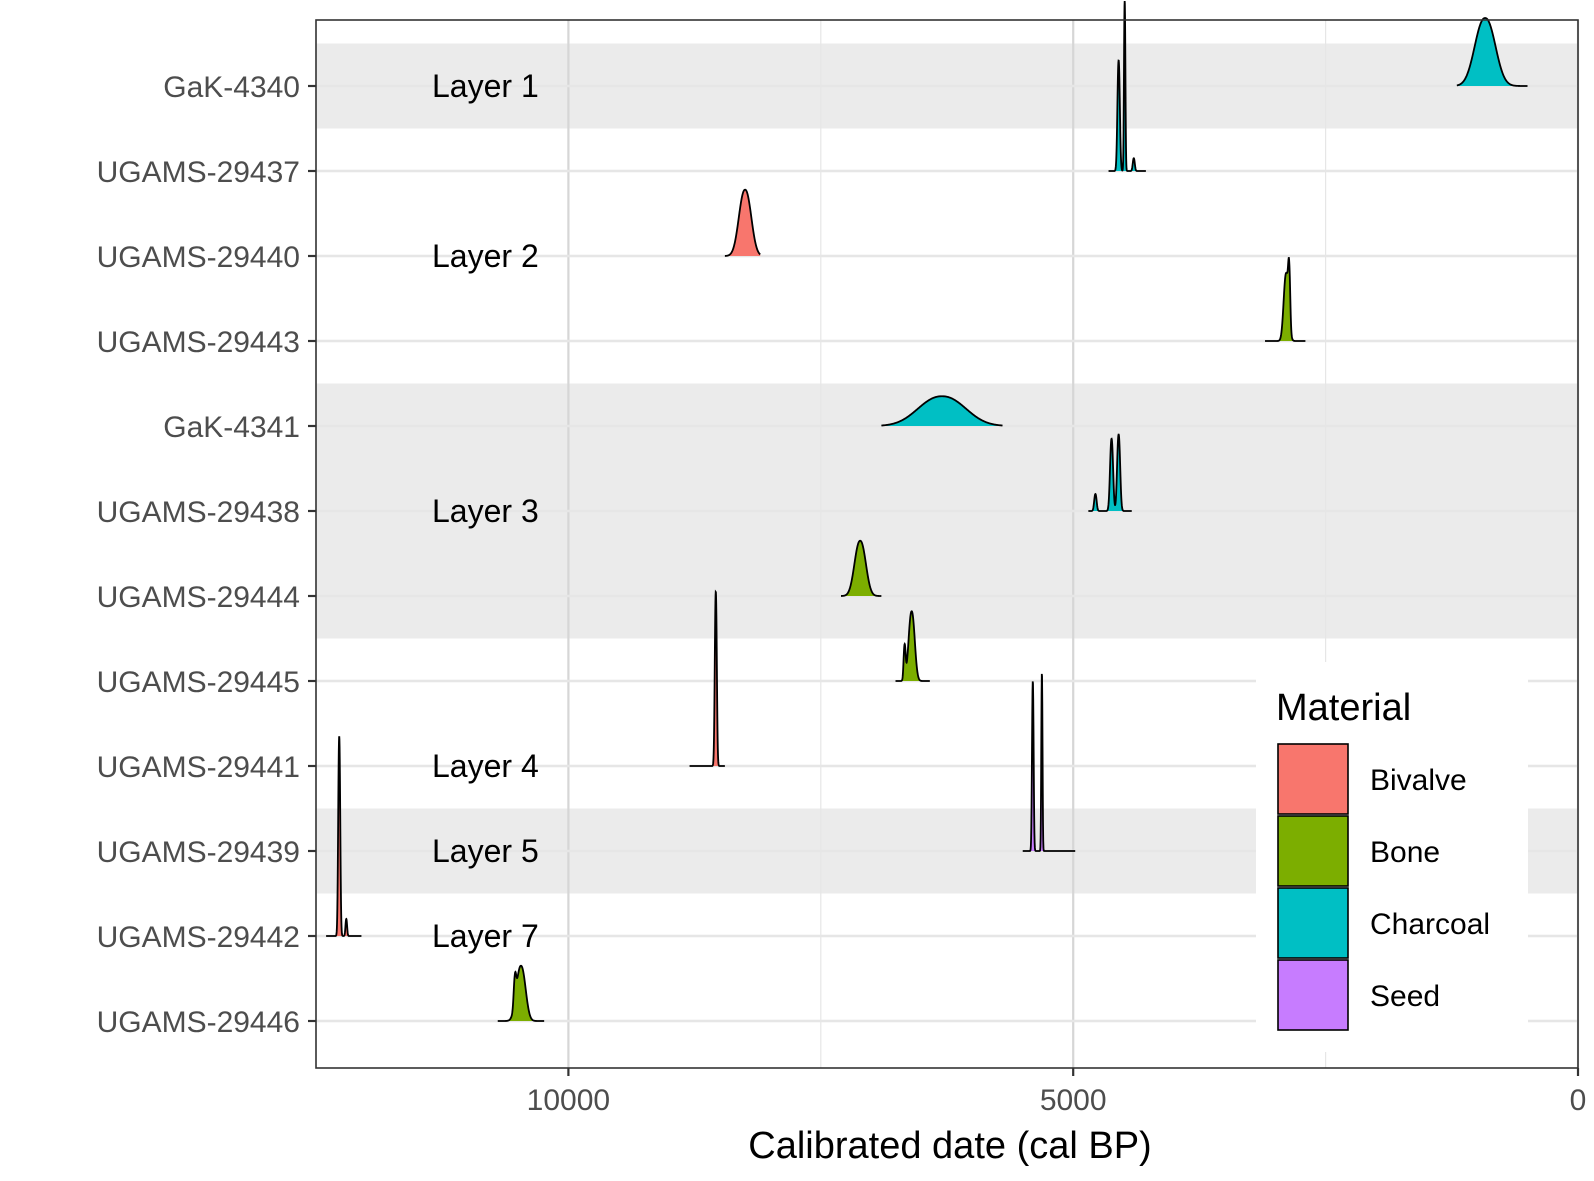 The height and width of the screenshot is (1181, 1594). I want to click on y-tick-label: UGAMS-29446, so click(198, 1022).